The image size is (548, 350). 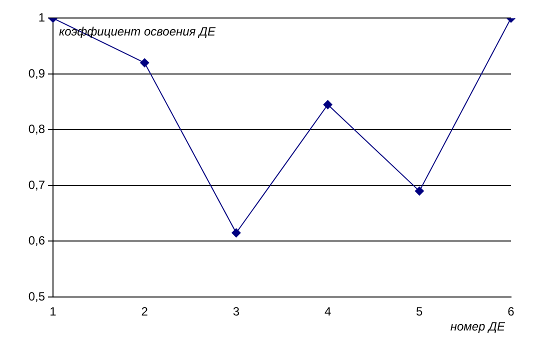 I want to click on x-tick-label: 2, so click(x=144, y=311).